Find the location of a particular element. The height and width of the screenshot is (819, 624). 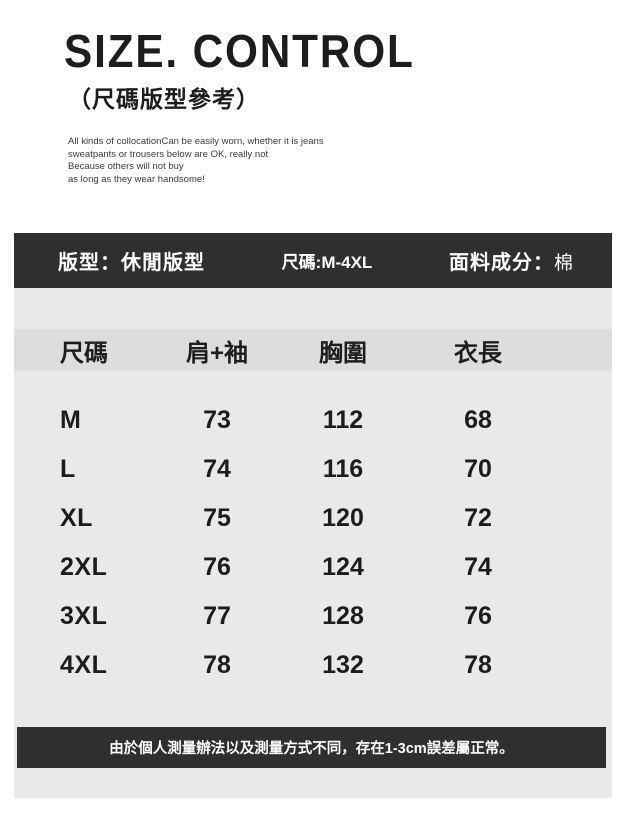

fabric-label-text: 面料成分： is located at coordinates (501, 263).